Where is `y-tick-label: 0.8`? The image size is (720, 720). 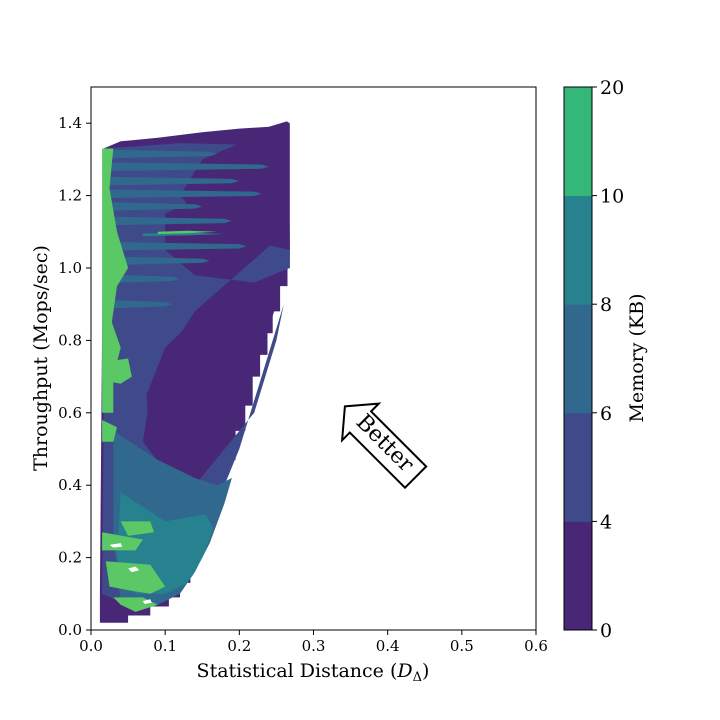 y-tick-label: 0.8 is located at coordinates (70, 340).